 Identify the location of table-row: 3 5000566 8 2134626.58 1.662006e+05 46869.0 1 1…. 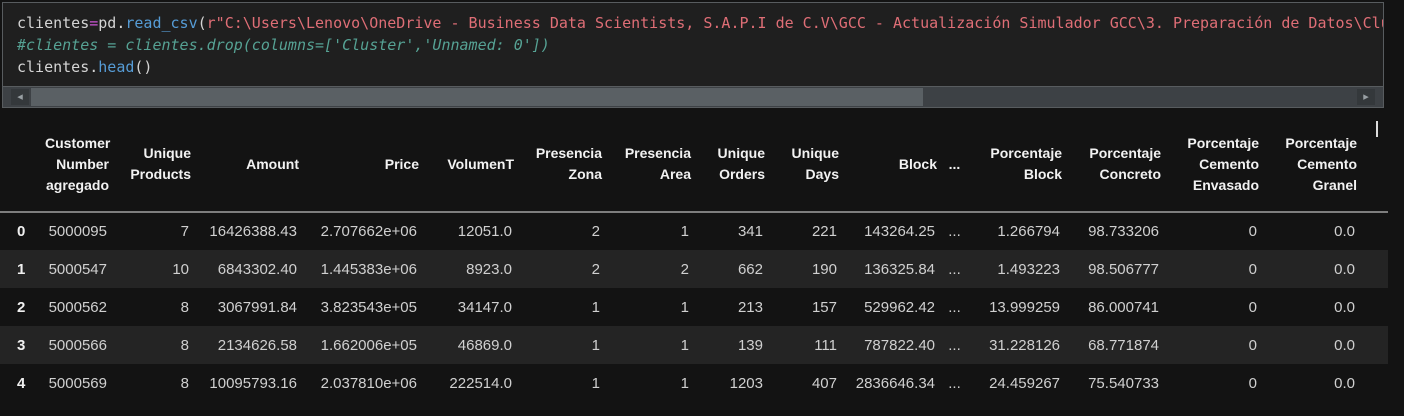
(694, 345).